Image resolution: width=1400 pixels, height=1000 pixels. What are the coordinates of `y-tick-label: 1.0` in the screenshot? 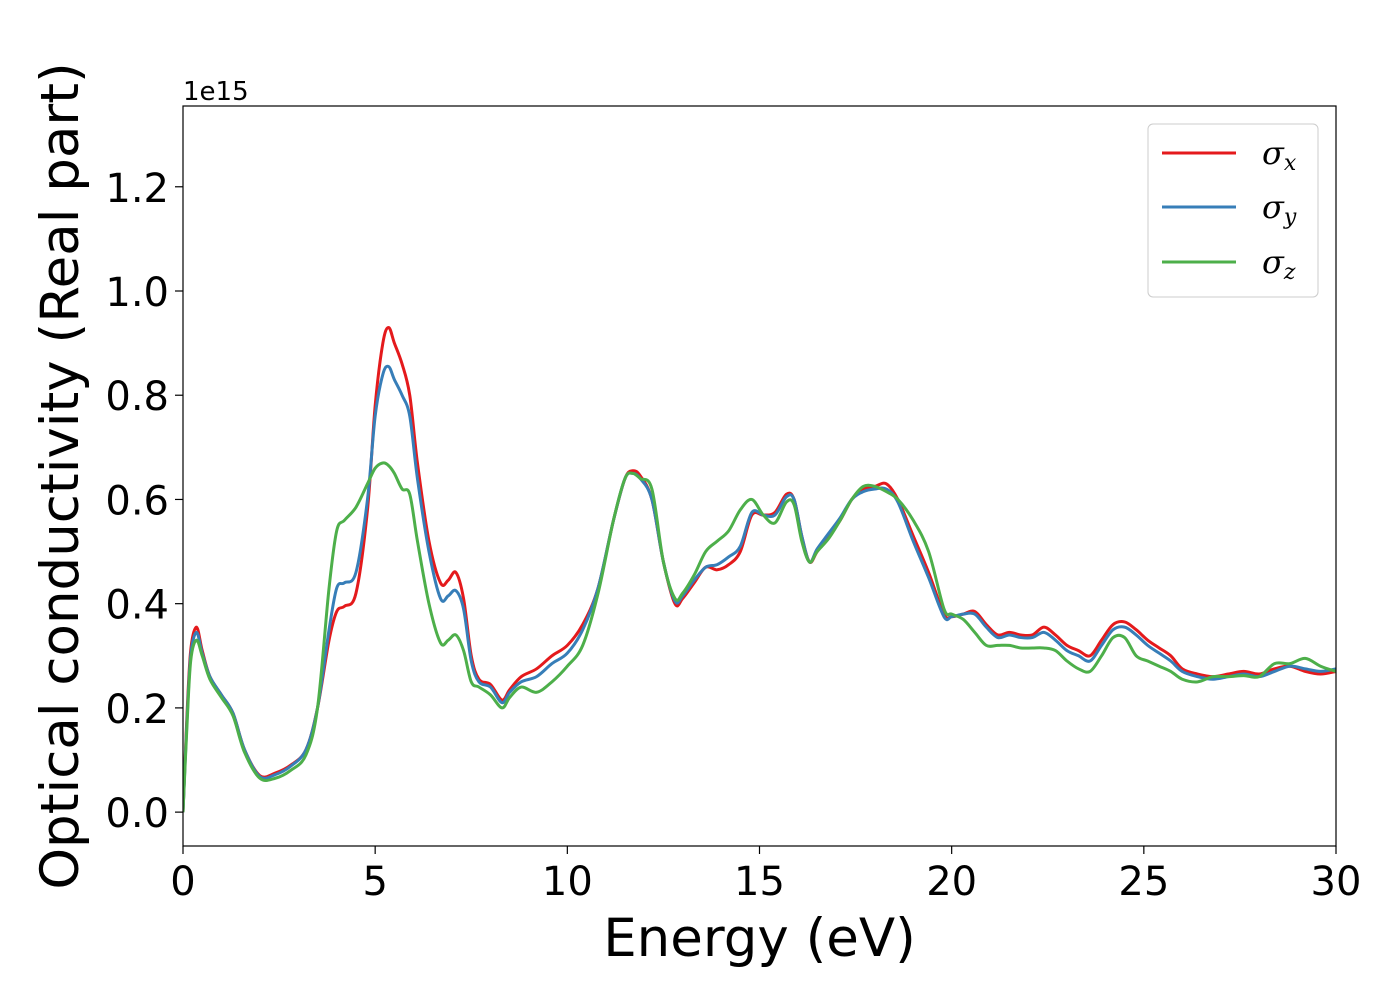 It's located at (137, 293).